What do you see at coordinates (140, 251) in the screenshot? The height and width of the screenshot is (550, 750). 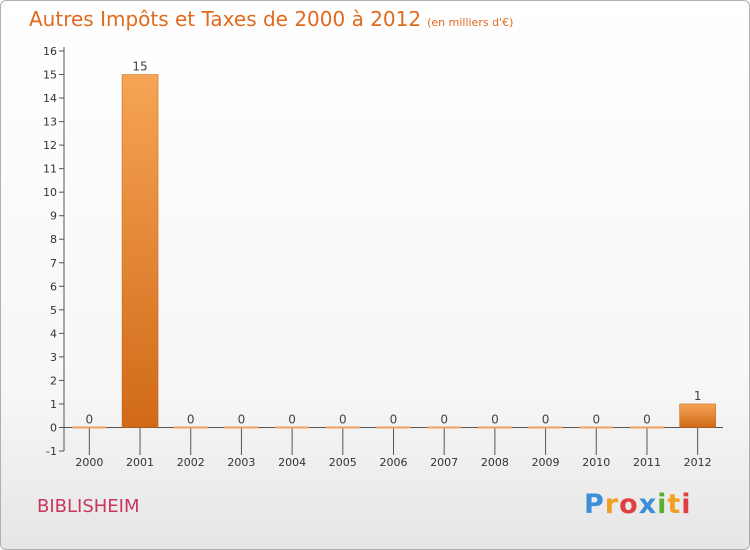 I see `bar-2001` at bounding box center [140, 251].